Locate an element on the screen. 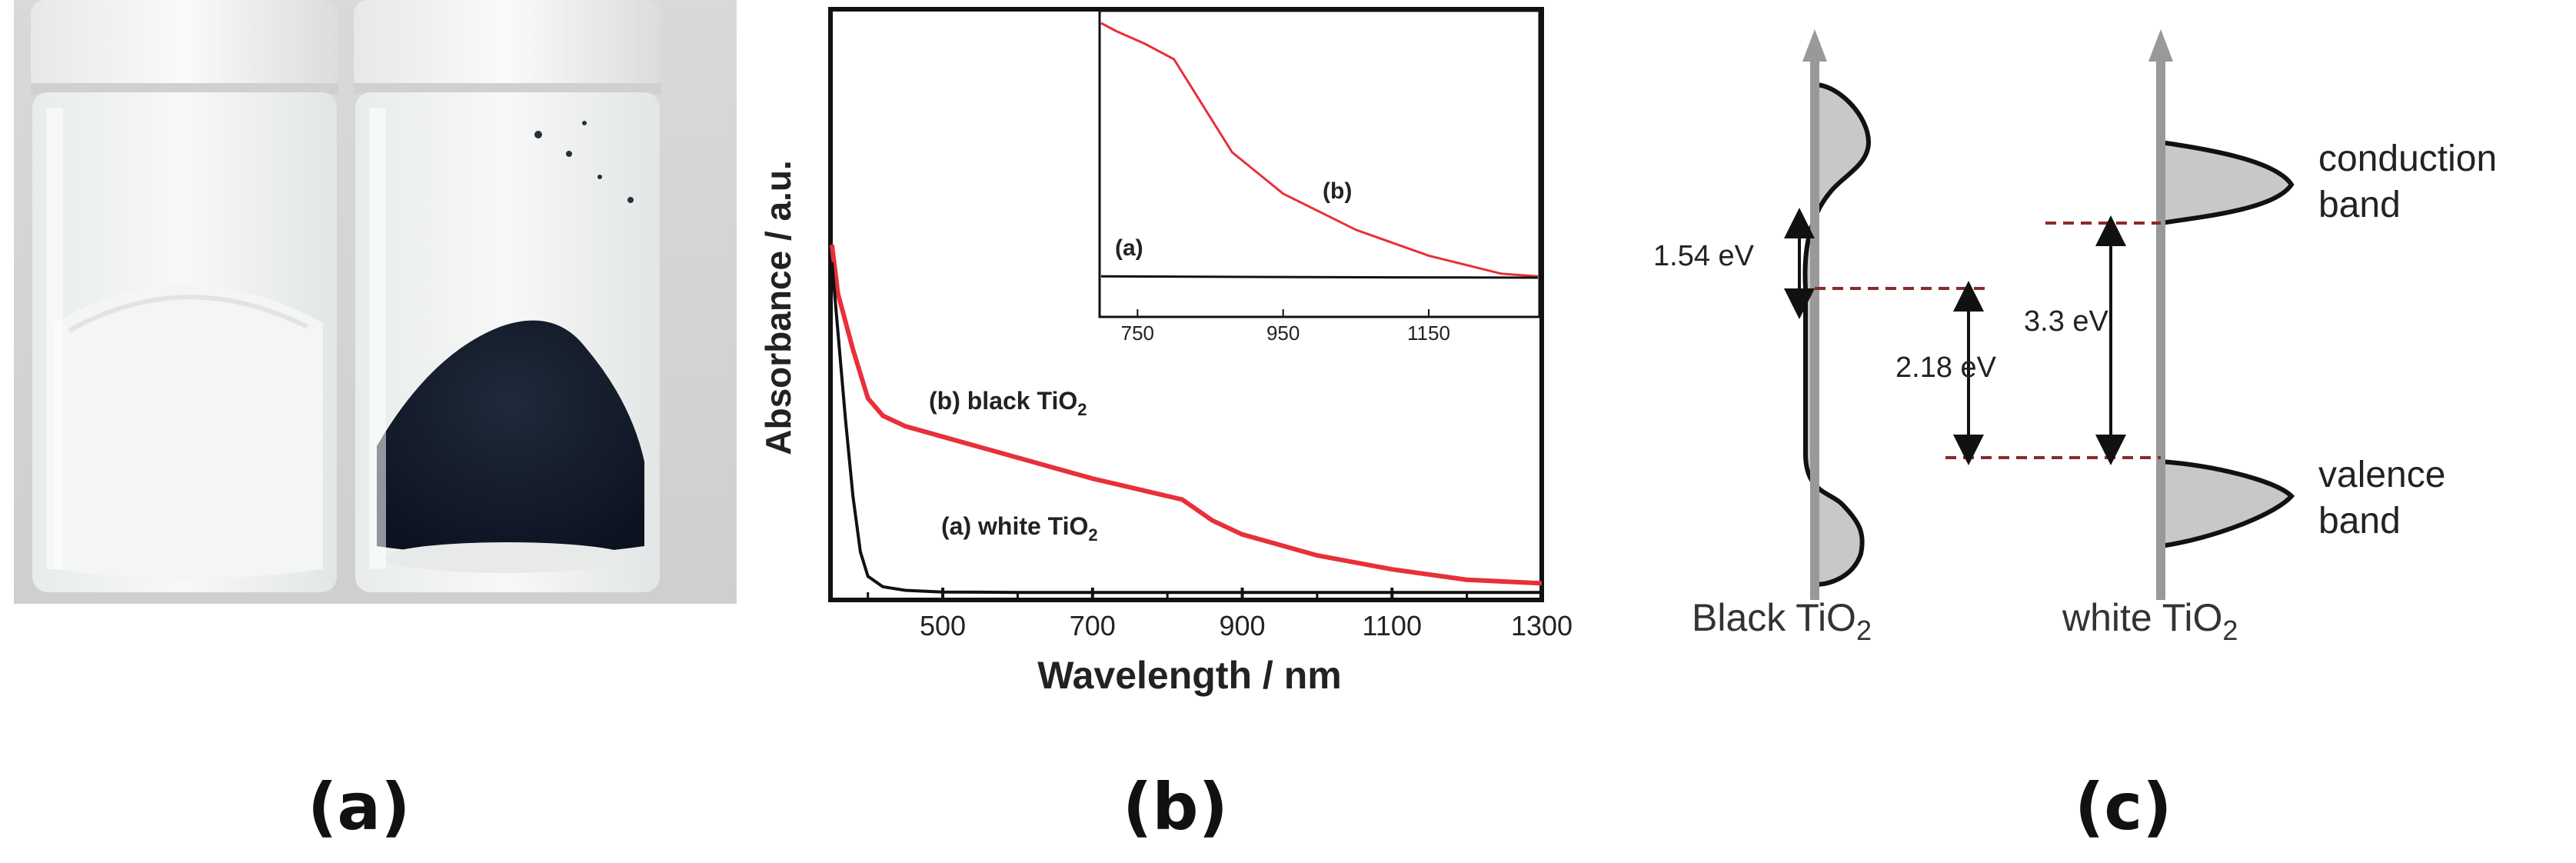 Image resolution: width=2576 pixels, height=863 pixels. inset-tick-label-0: 750 is located at coordinates (1137, 333).